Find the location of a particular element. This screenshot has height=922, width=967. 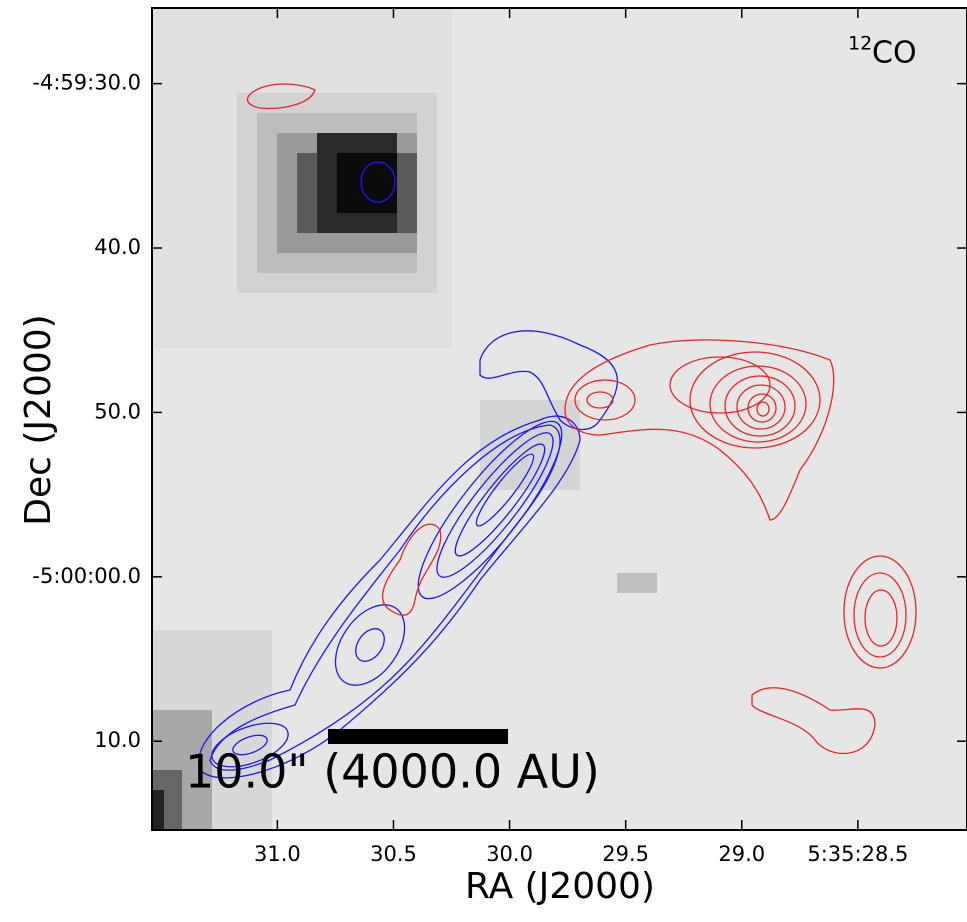

y-axis-label: Dec (J2000) is located at coordinates (38, 419).